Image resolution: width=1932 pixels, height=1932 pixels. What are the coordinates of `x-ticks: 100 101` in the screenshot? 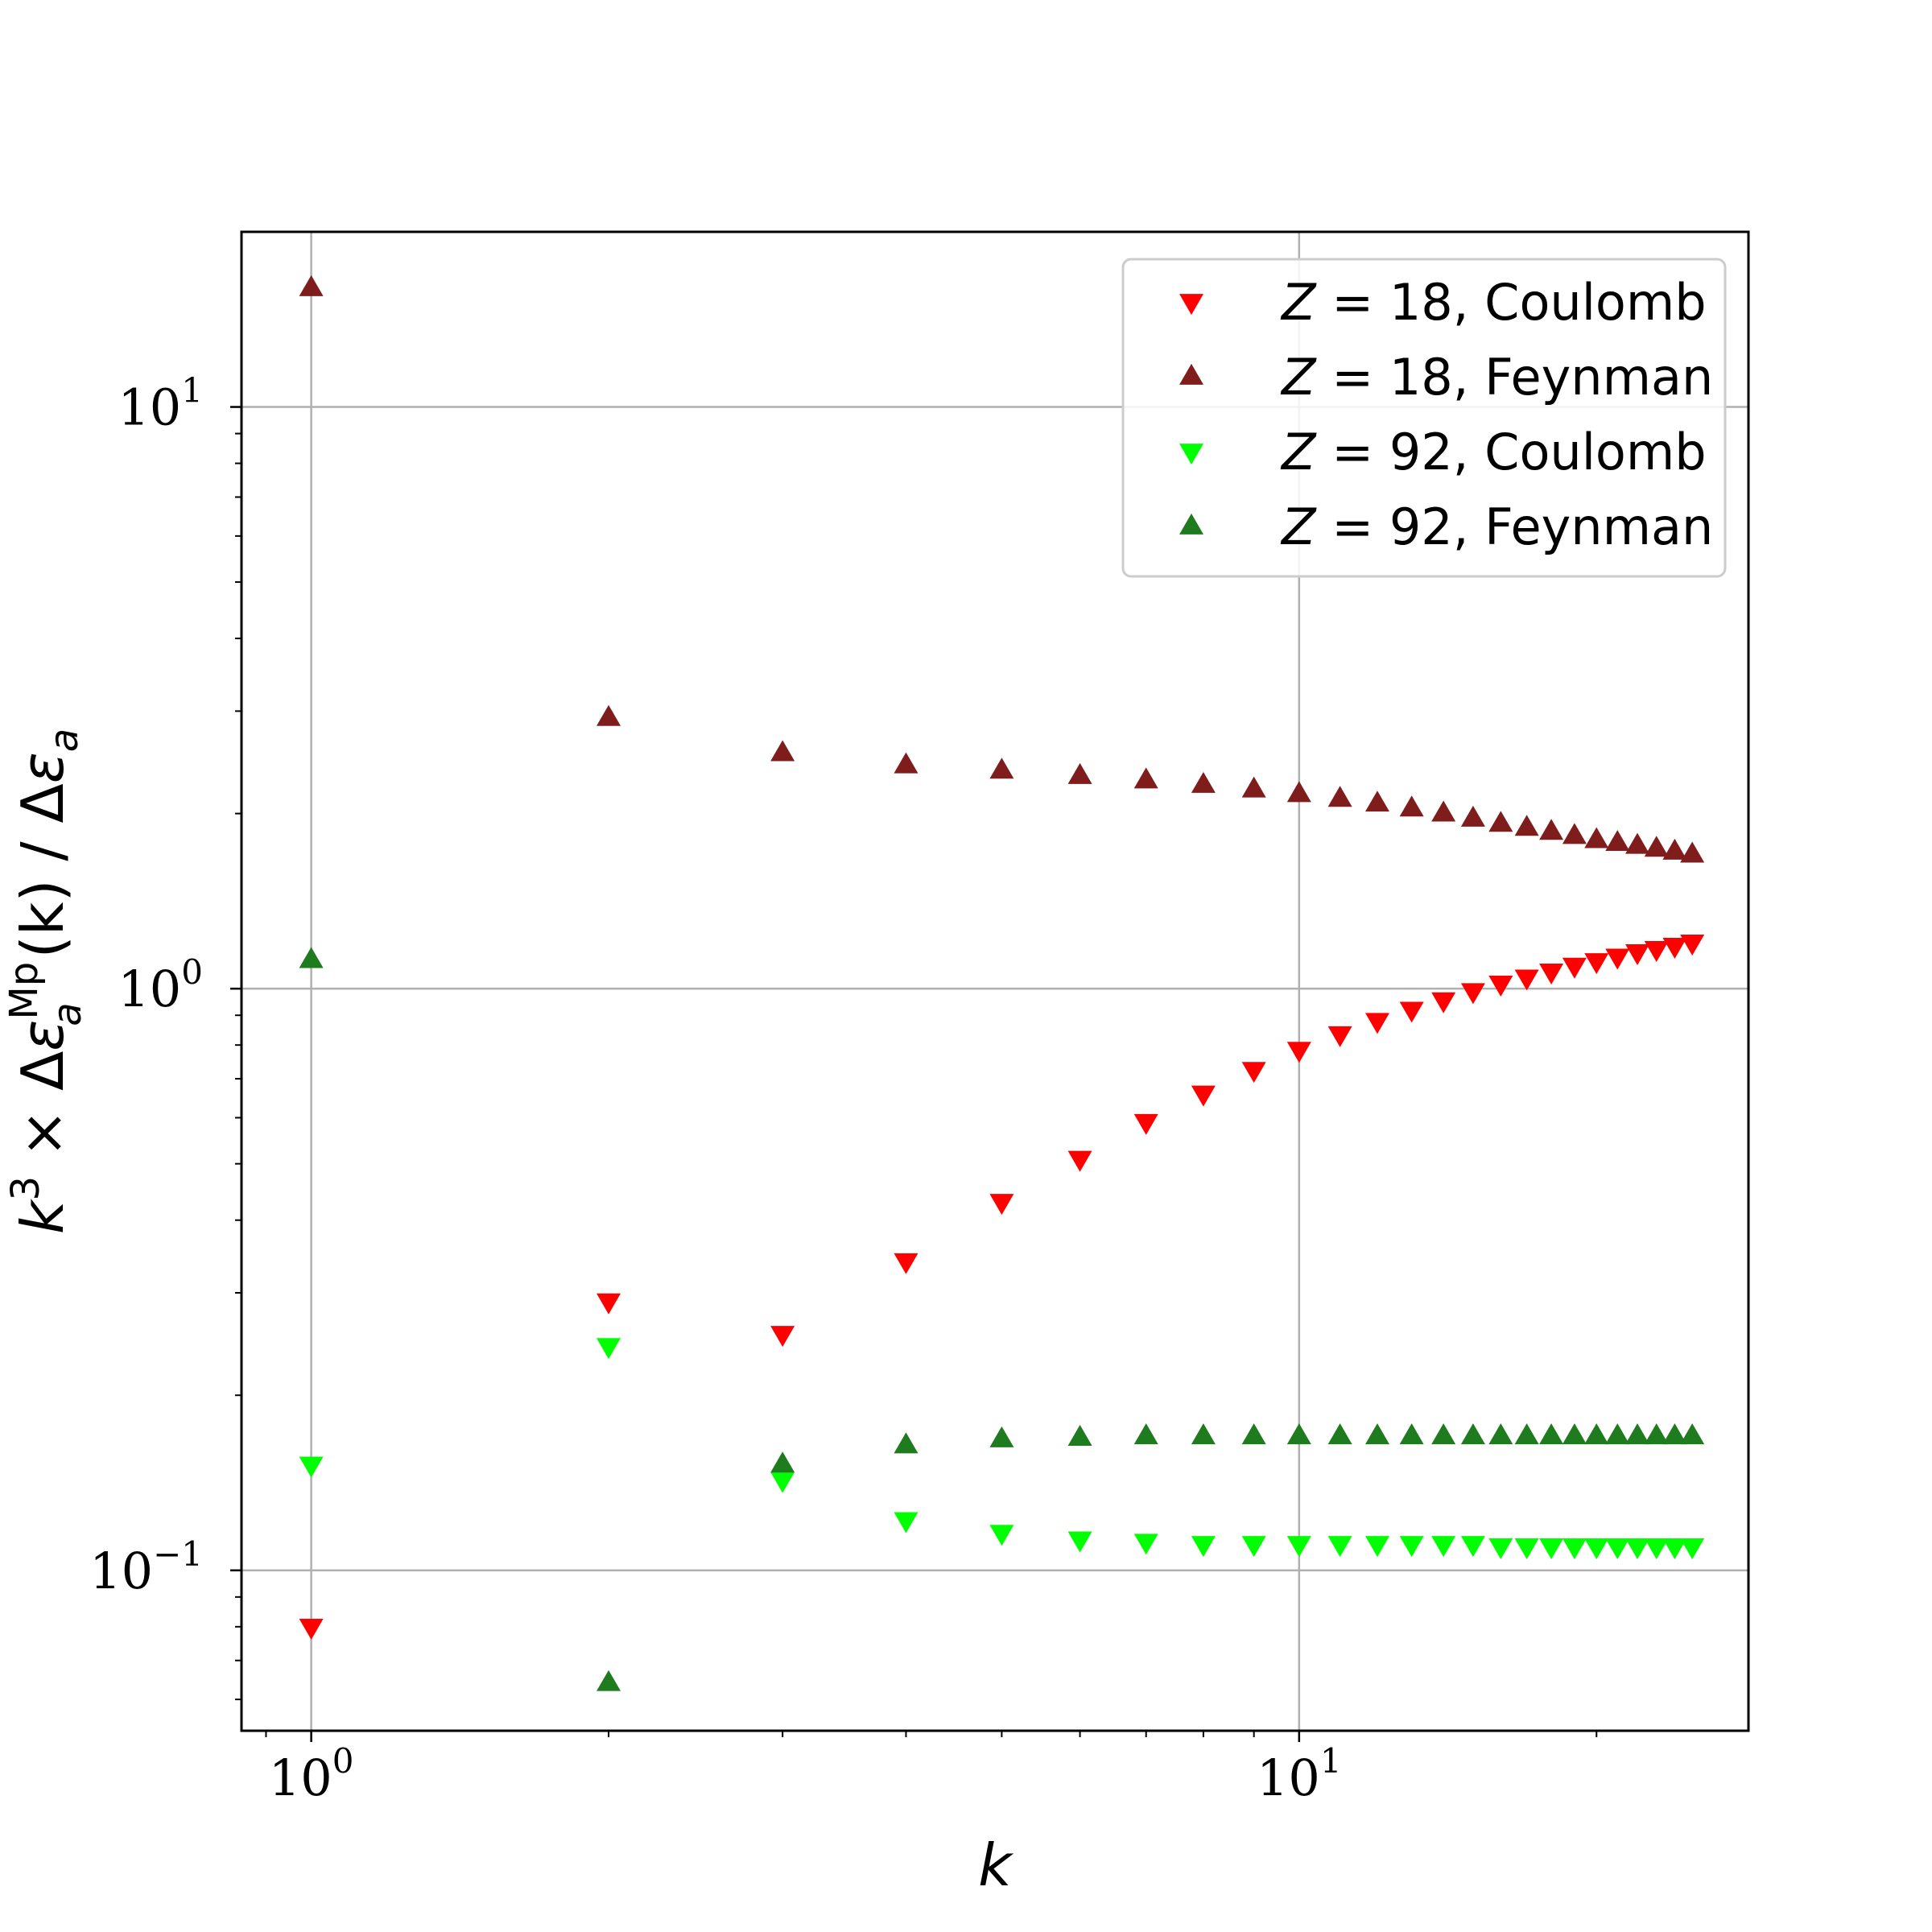 It's located at (931, 1769).